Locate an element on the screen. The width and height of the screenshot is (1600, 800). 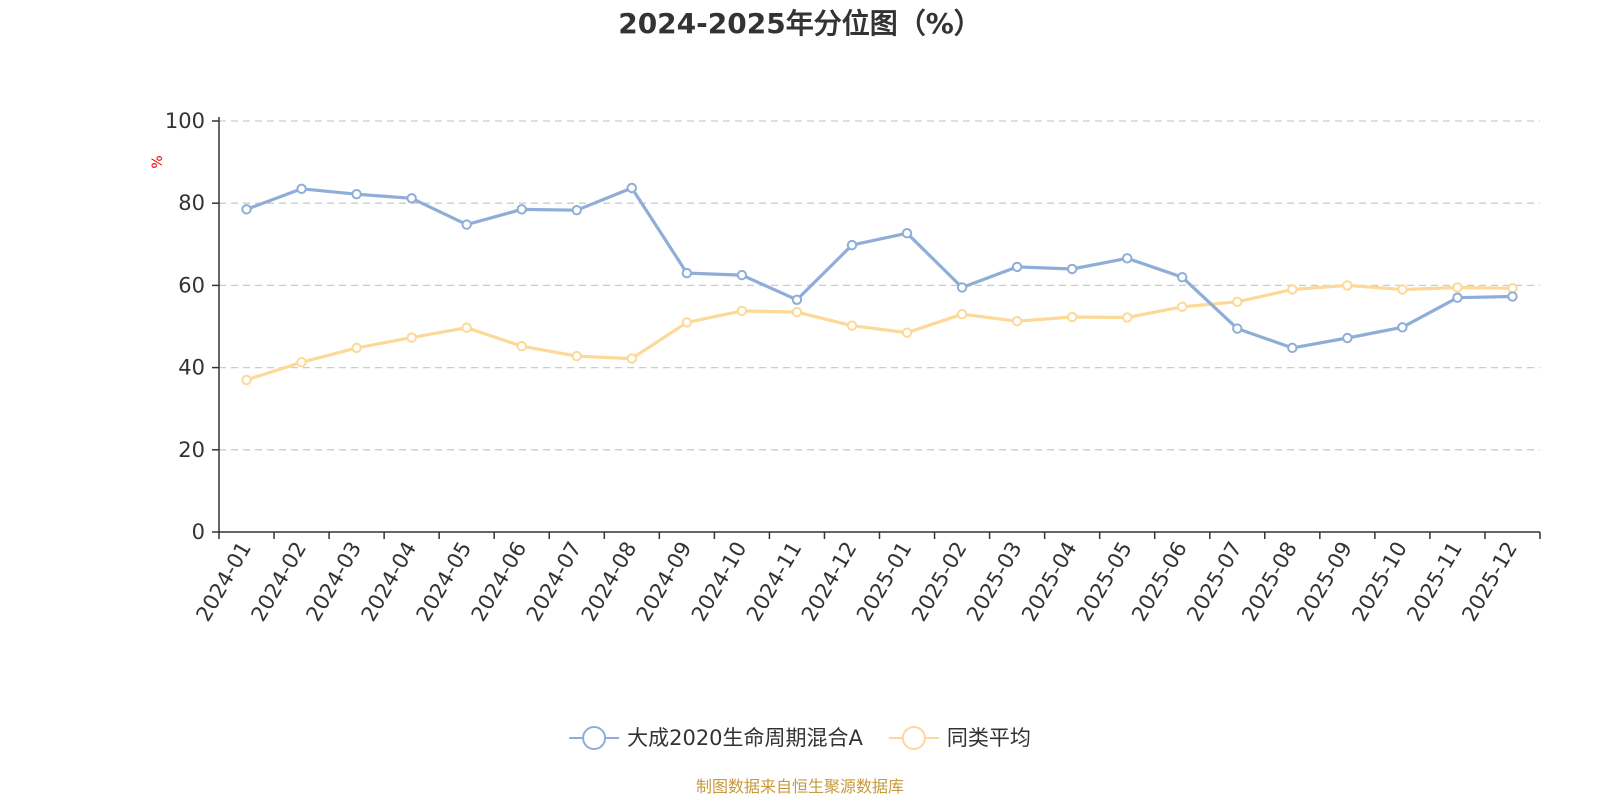
y-tick-label: 20 is located at coordinates (191, 450).